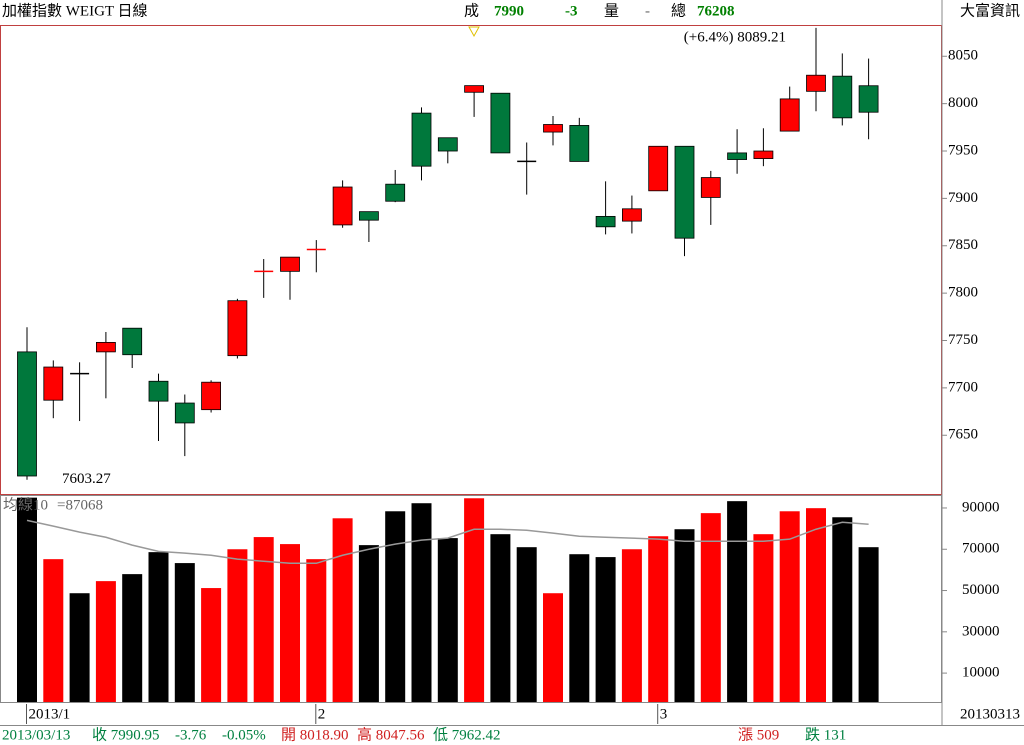  What do you see at coordinates (981, 673) in the screenshot?
I see `y-tick-label: 10000` at bounding box center [981, 673].